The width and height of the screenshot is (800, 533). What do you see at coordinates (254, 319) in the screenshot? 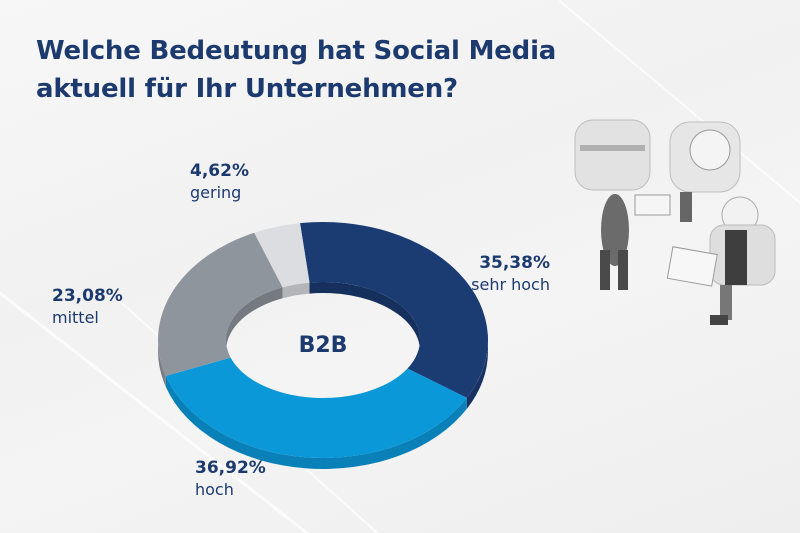
I see `donut-inner-wall-mittel` at bounding box center [254, 319].